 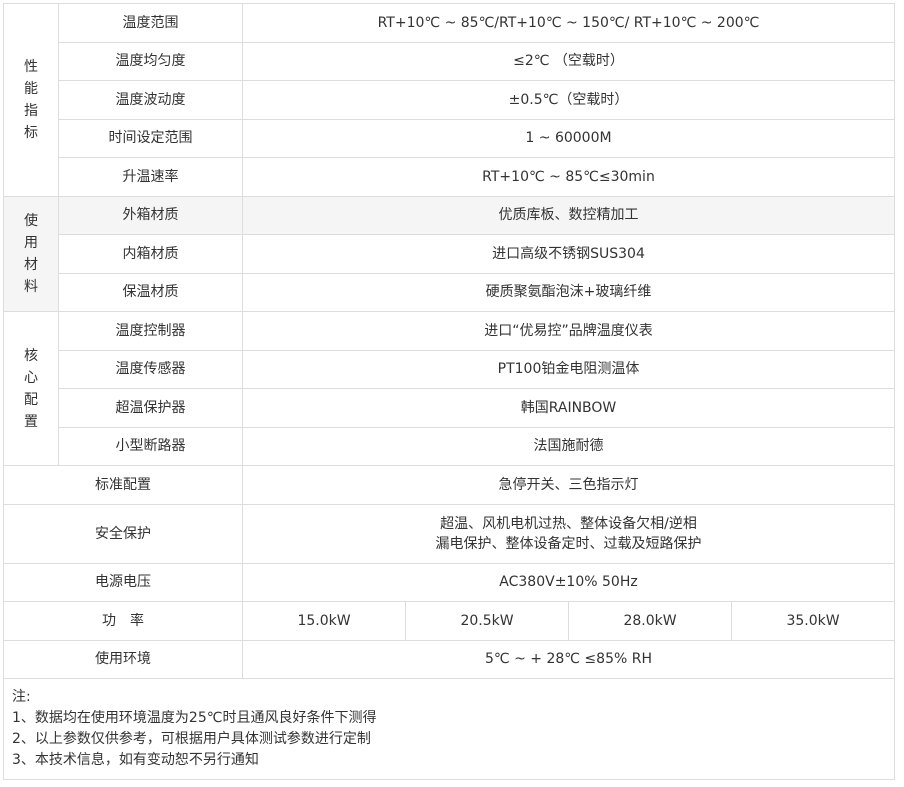 I want to click on param-value: 进口“优易控”品牌温度仪表, so click(x=568, y=331).